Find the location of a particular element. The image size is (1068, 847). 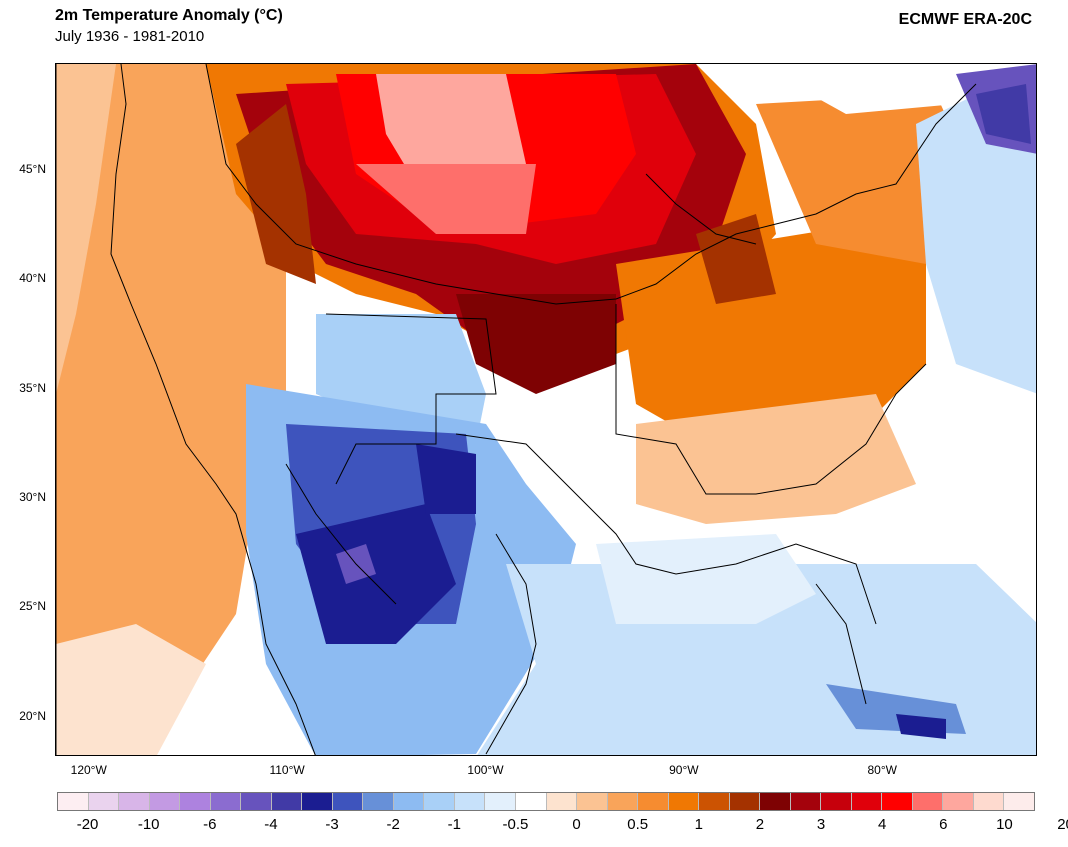

lat-tick-label: 25°N is located at coordinates (32, 606).